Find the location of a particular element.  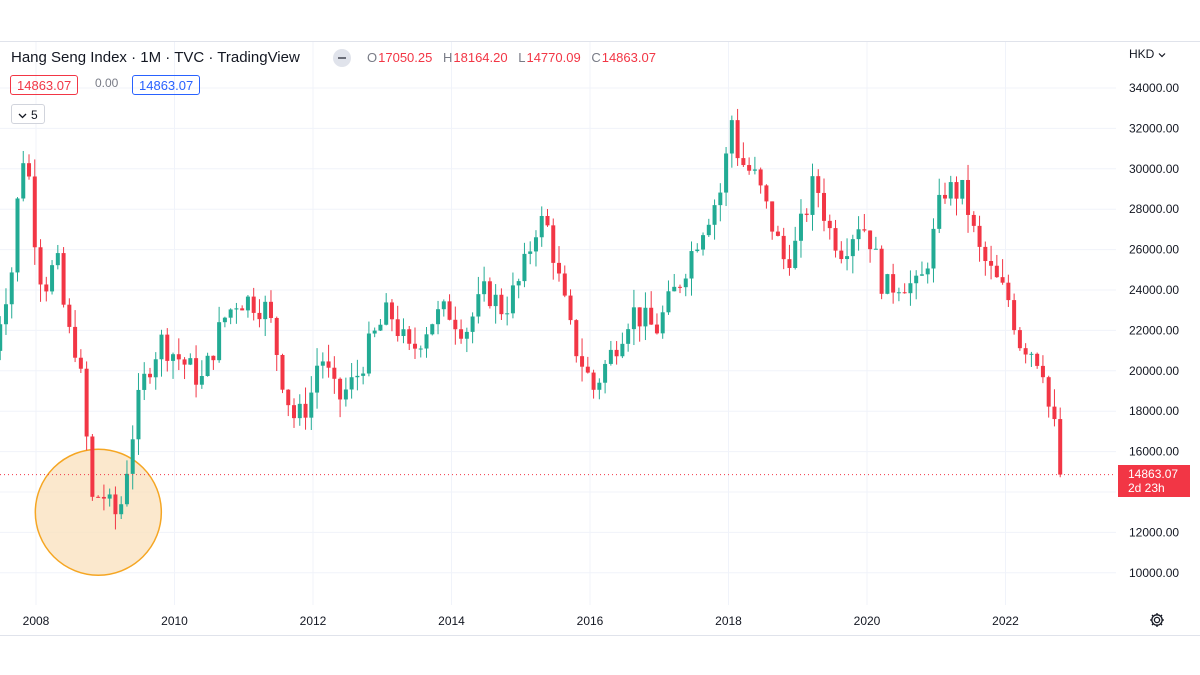

x-tick-label: 2012 is located at coordinates (313, 621).